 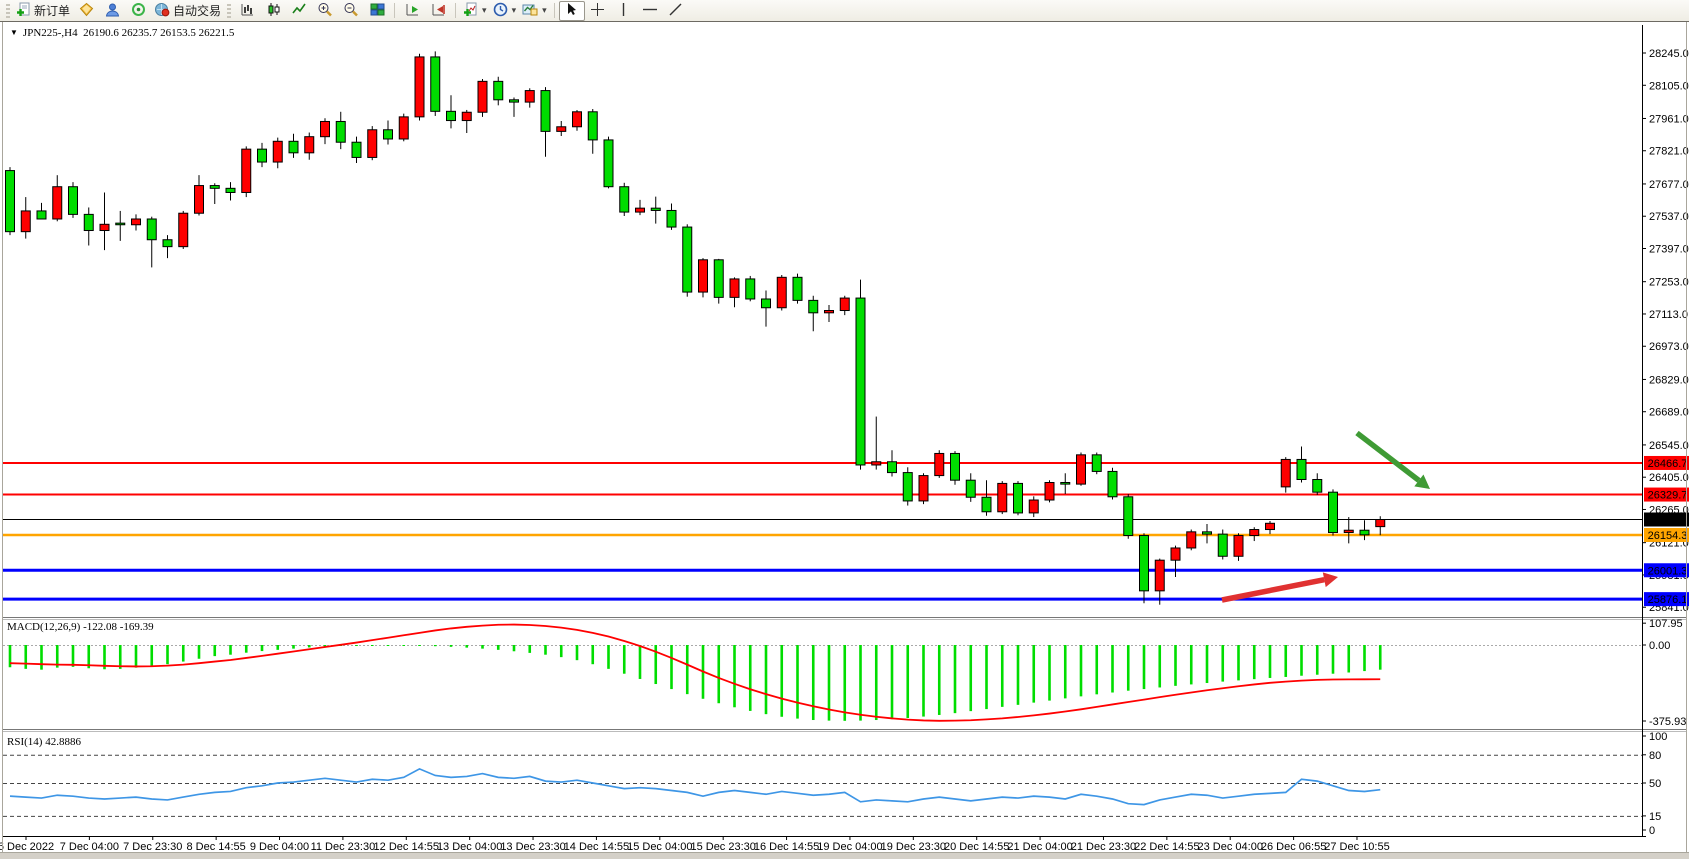 I want to click on auto-trading-button: 自动交易, so click(x=187, y=11).